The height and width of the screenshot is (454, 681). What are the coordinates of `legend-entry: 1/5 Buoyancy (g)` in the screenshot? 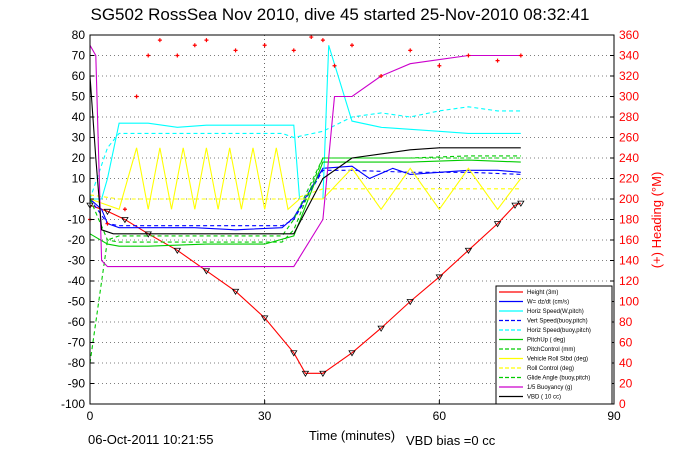 It's located at (549, 388).